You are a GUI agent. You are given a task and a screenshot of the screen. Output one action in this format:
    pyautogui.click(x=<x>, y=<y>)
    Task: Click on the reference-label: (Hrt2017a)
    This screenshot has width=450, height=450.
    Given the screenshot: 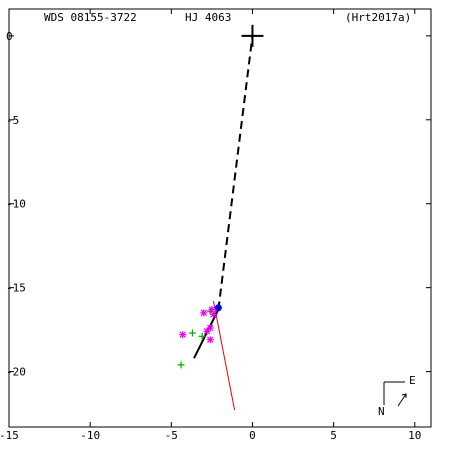 What is the action you would take?
    pyautogui.click(x=378, y=17)
    